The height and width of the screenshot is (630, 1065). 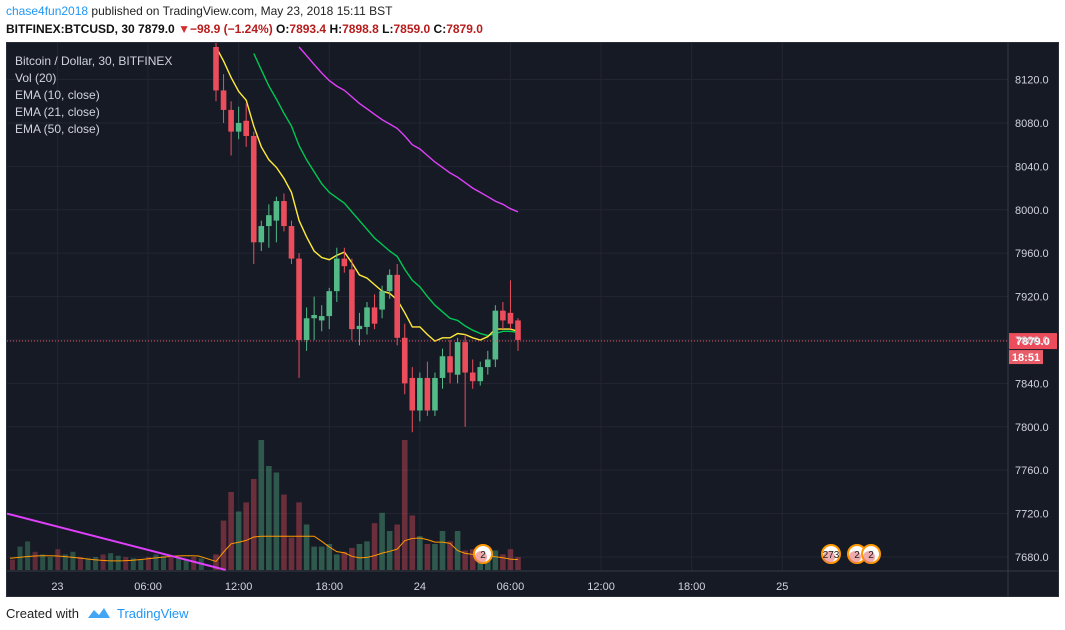 I want to click on legend-ema50: EMA (50, close), so click(x=57, y=129).